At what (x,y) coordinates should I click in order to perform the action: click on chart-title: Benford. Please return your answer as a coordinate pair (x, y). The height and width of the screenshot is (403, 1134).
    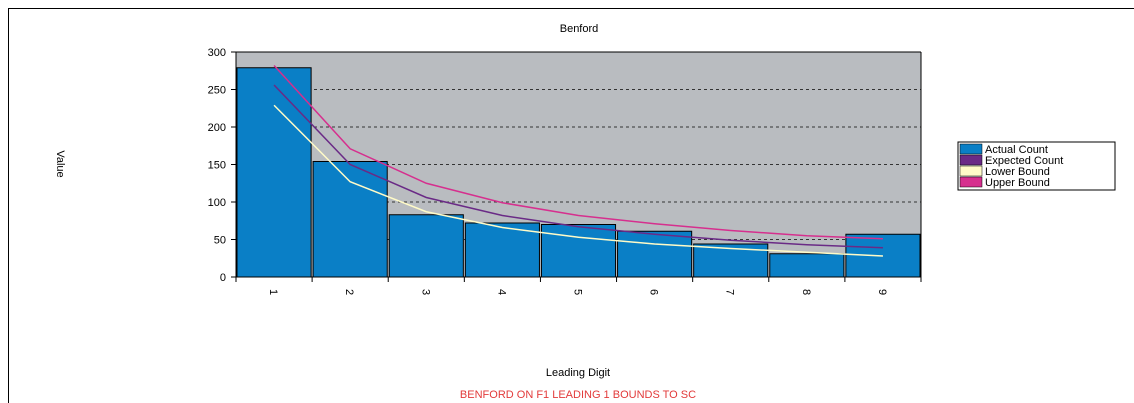
    Looking at the image, I should click on (579, 29).